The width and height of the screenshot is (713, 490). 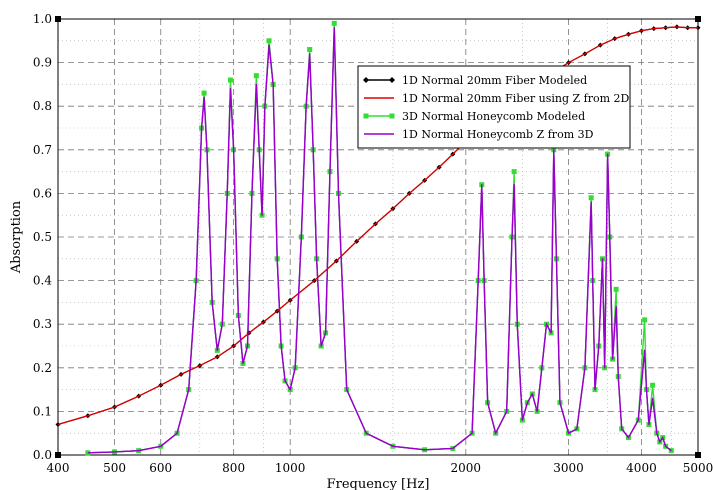 I want to click on legend-item: 3D Normal Honeycomb Modeled, so click(x=474, y=116).